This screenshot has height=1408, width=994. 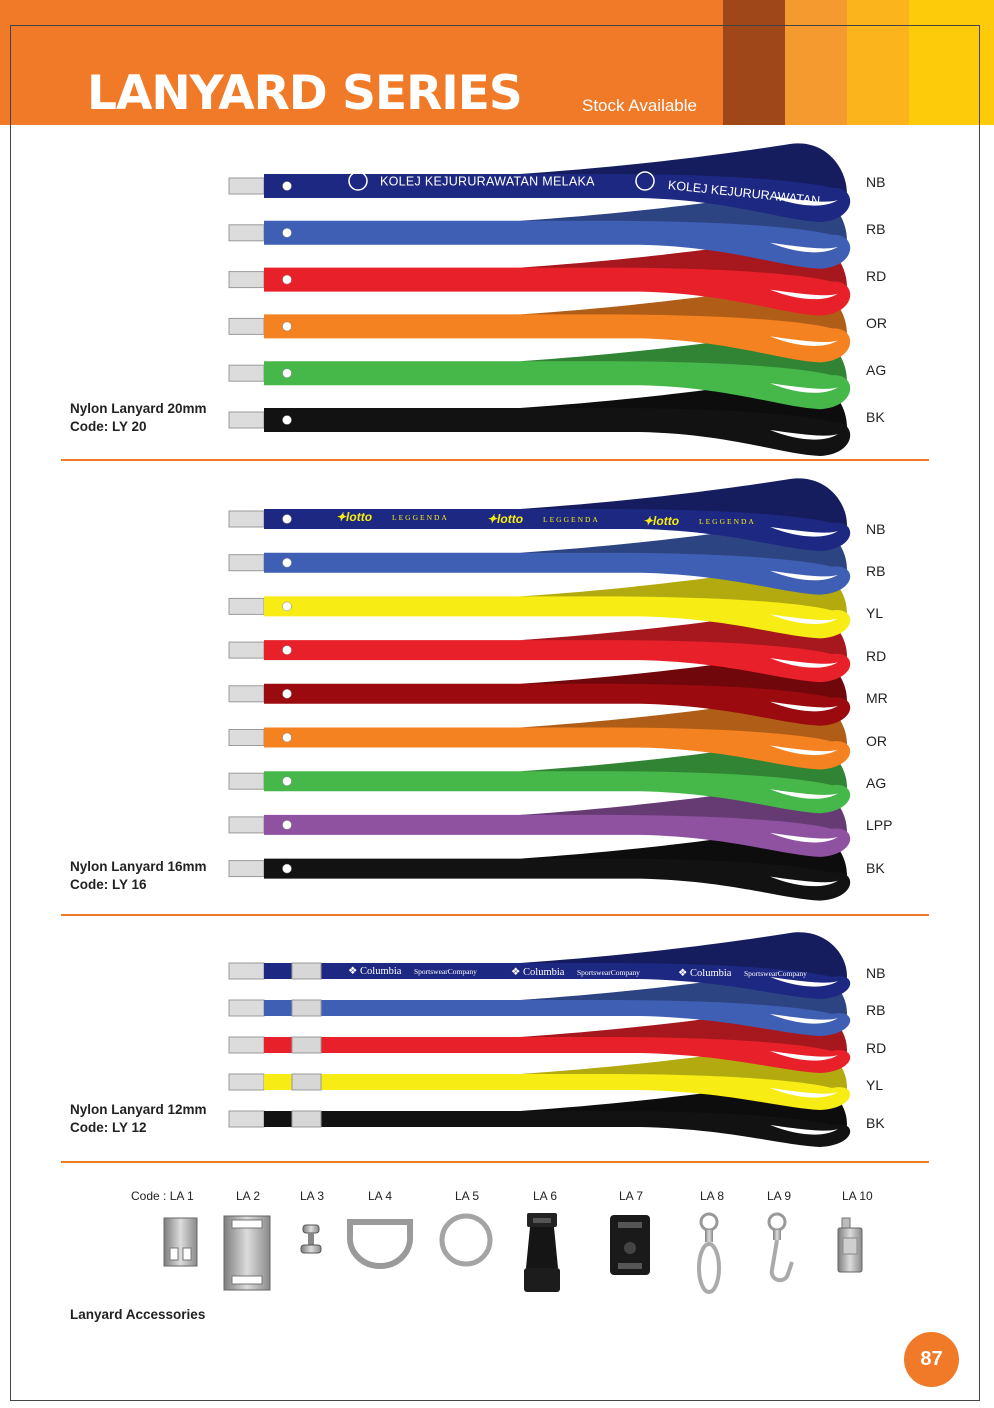 I want to click on color-code-ly16-ag: AG, so click(x=876, y=783).